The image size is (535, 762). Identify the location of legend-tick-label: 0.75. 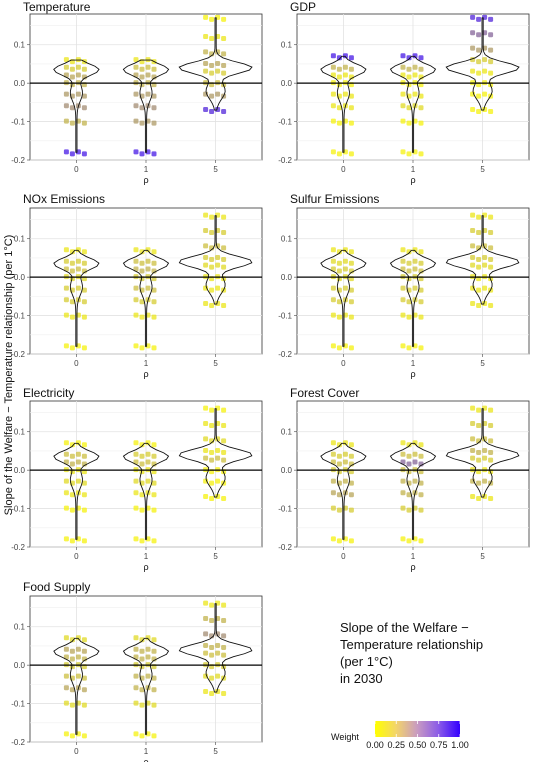
(439, 745).